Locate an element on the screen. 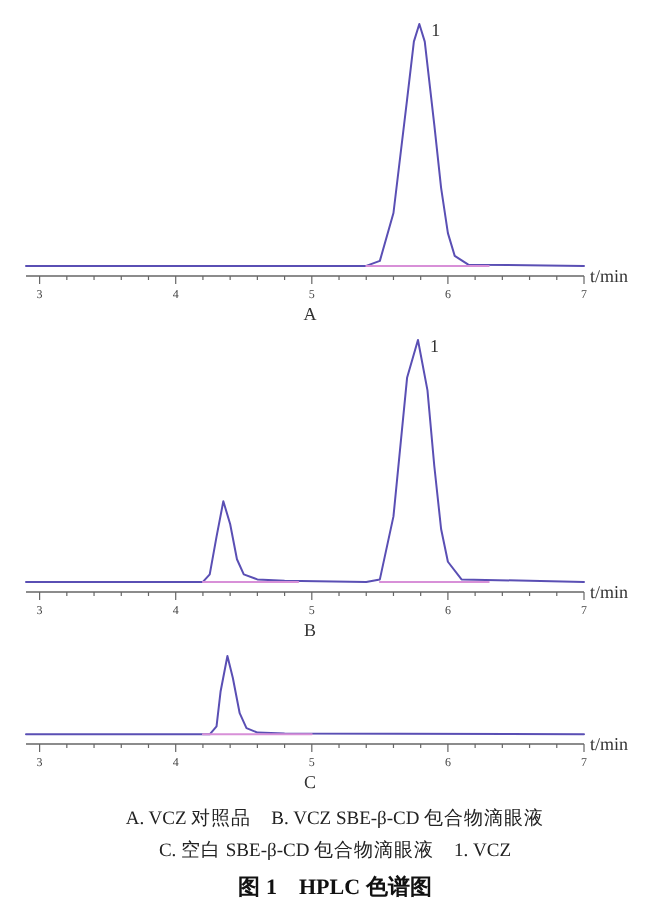  text: A. VCZ 对照品 B. VCZ SBE-β-CD 包合物滴眼液 is located at coordinates (335, 818).